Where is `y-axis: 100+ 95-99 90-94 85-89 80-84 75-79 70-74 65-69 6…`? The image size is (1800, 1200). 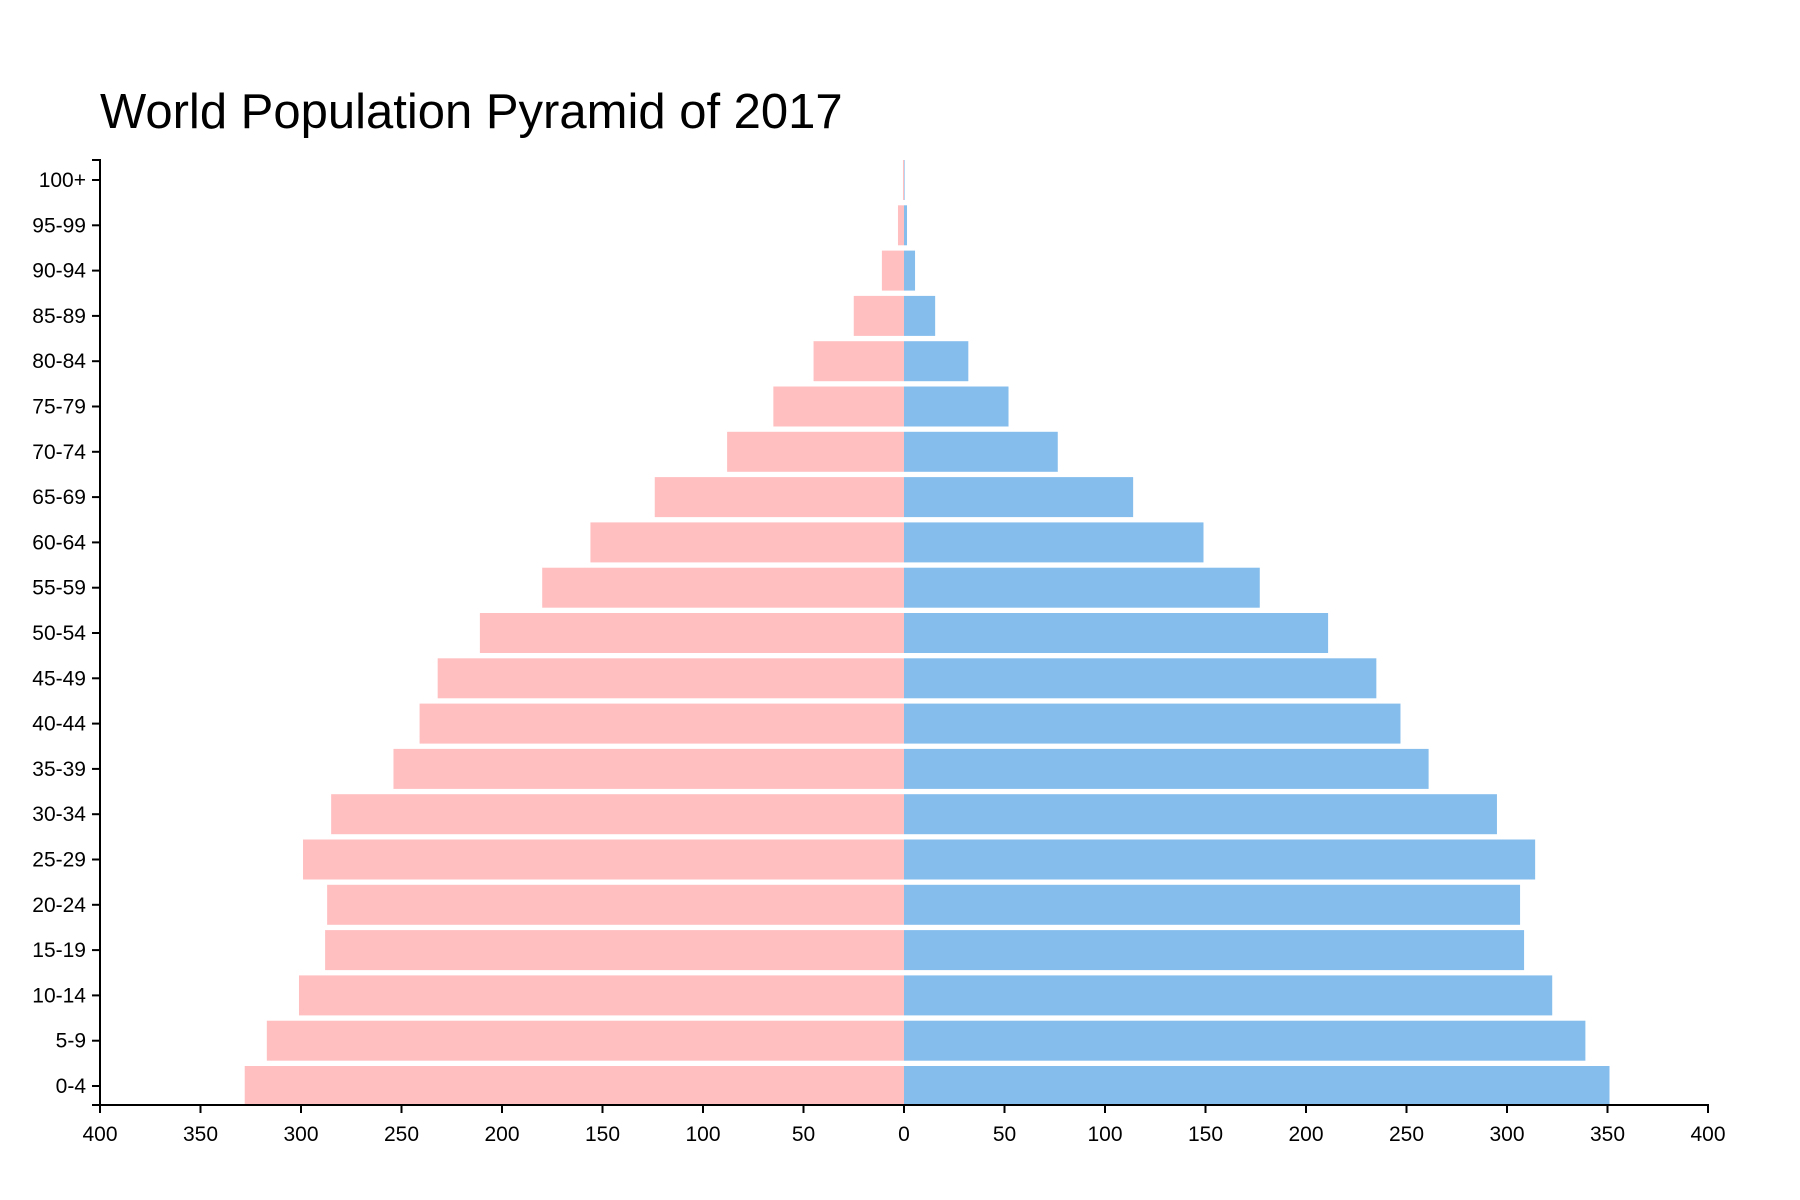
y-axis: 100+ 95-99 90-94 85-89 80-84 75-79 70-74 65-69 6… is located at coordinates (66, 632).